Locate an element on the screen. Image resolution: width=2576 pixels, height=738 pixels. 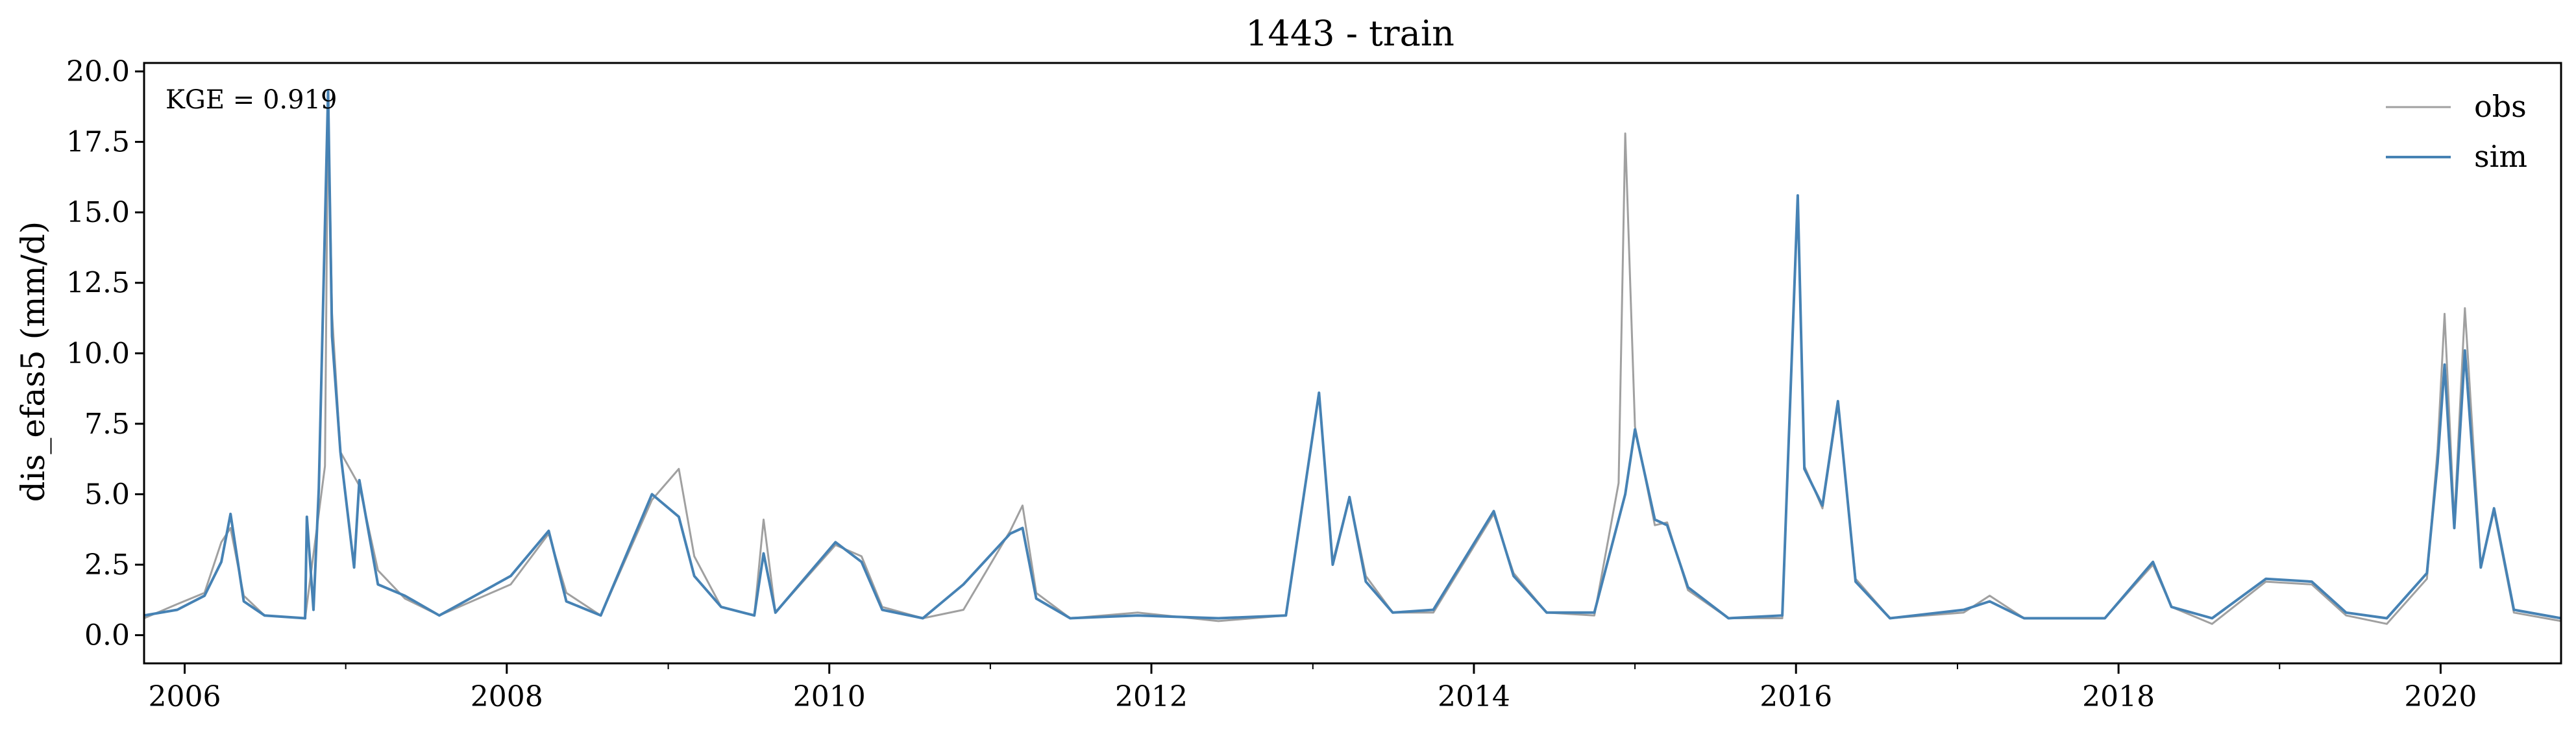
legend: obs sim is located at coordinates (2456, 132).